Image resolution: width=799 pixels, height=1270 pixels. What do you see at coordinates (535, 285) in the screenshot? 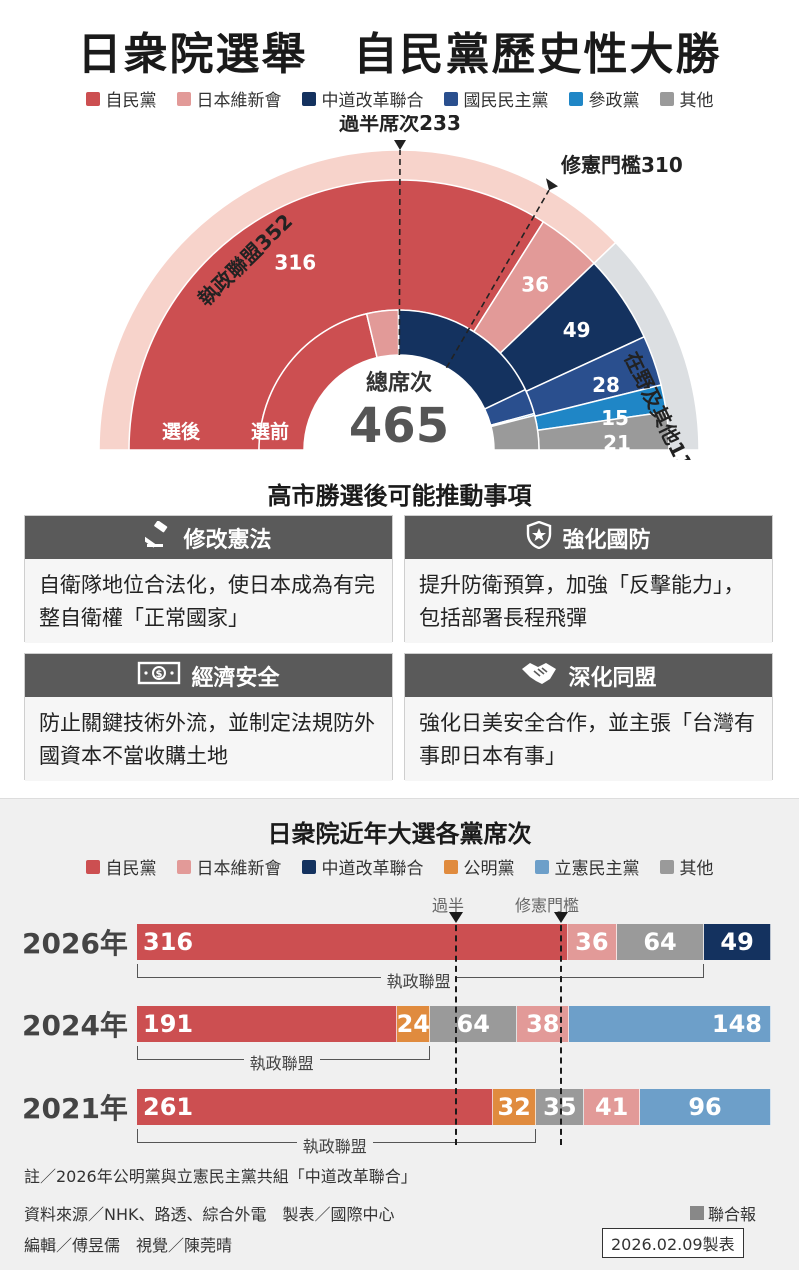
I see `after-value-label: 36` at bounding box center [535, 285].